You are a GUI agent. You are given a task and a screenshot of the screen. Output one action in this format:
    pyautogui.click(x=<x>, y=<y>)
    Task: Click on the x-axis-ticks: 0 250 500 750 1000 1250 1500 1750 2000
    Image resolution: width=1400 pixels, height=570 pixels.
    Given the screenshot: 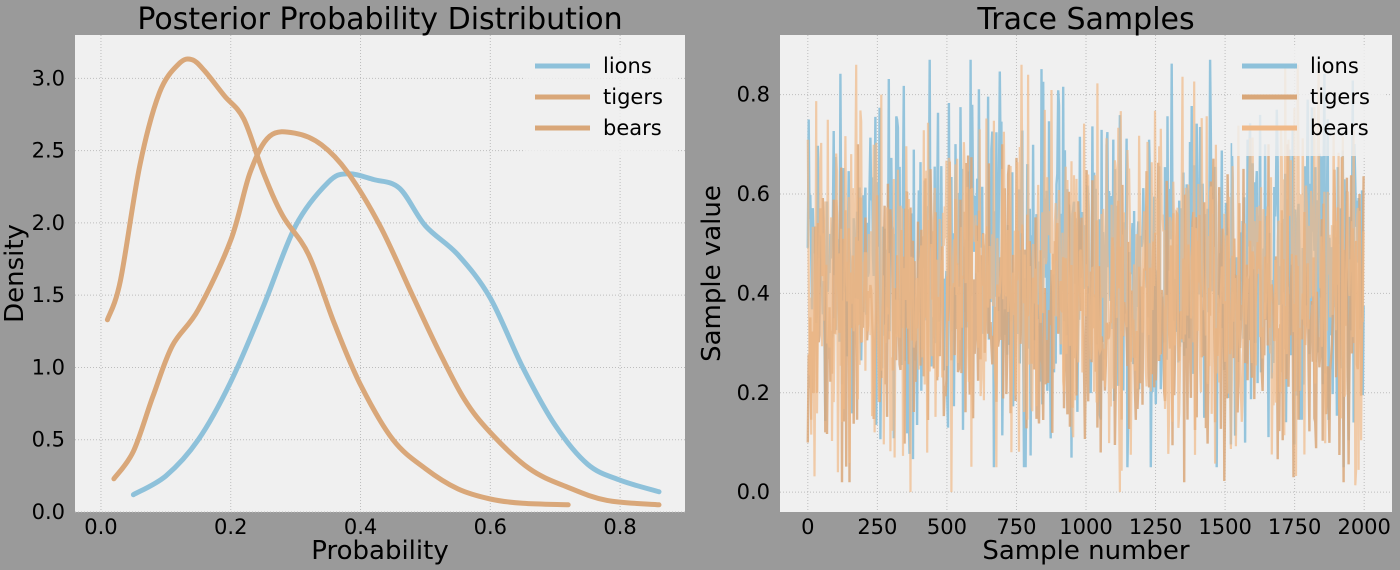 What is the action you would take?
    pyautogui.click(x=1096, y=527)
    